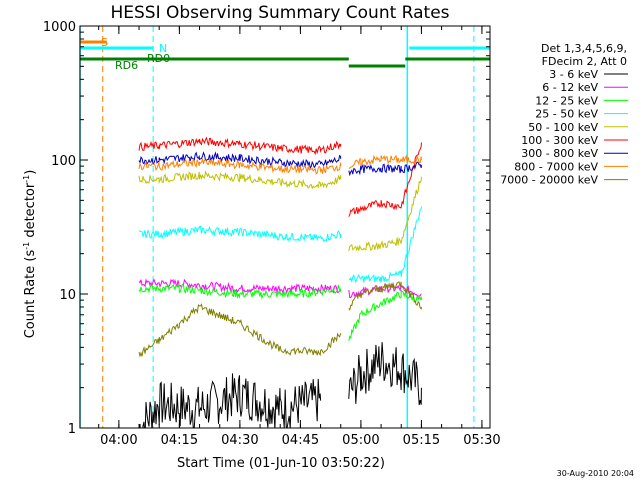 The image size is (640, 480). I want to click on legend-label-4: 50 - 100 keV, so click(563, 127).